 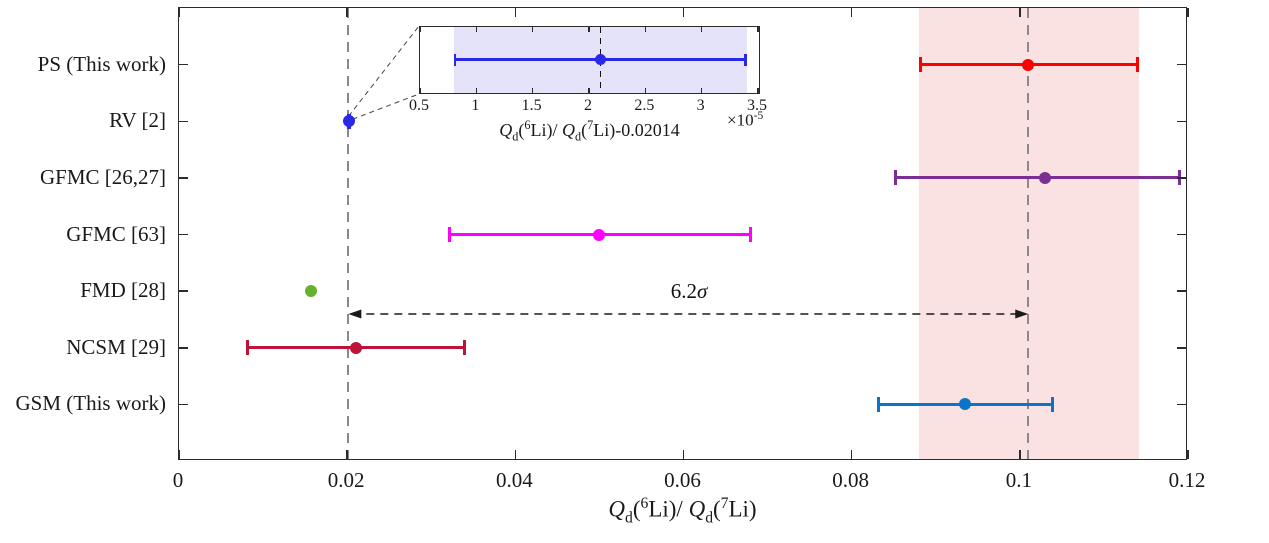 I want to click on y-axis-label: FMD [28], so click(x=123, y=290).